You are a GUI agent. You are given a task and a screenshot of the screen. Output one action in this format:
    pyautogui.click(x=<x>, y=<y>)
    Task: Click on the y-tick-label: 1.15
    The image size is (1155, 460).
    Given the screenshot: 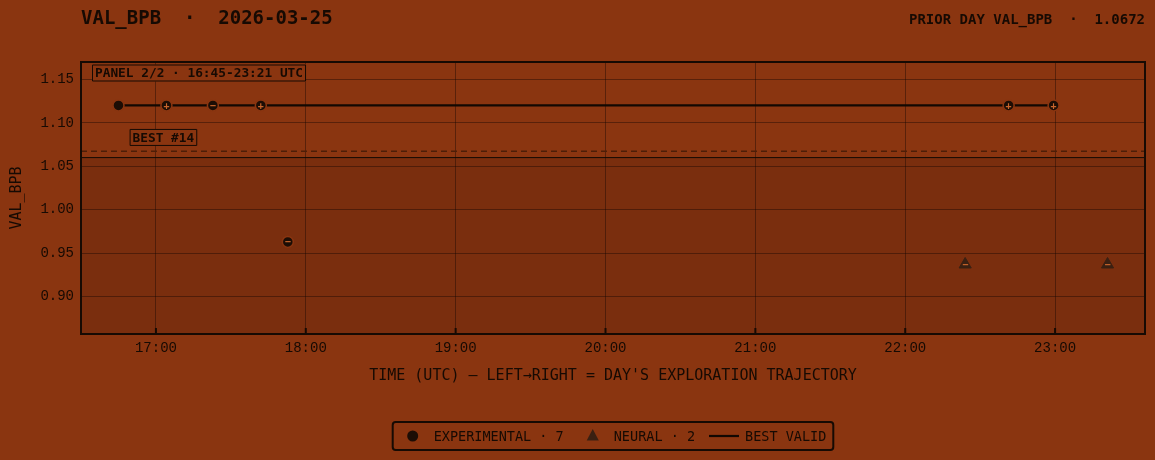 What is the action you would take?
    pyautogui.click(x=57, y=79)
    